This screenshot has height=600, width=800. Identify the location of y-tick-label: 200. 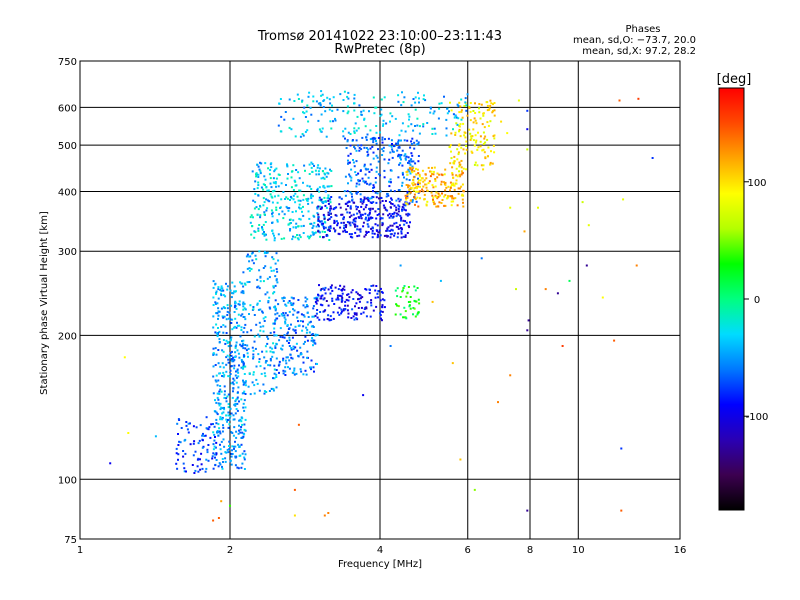
(67, 336).